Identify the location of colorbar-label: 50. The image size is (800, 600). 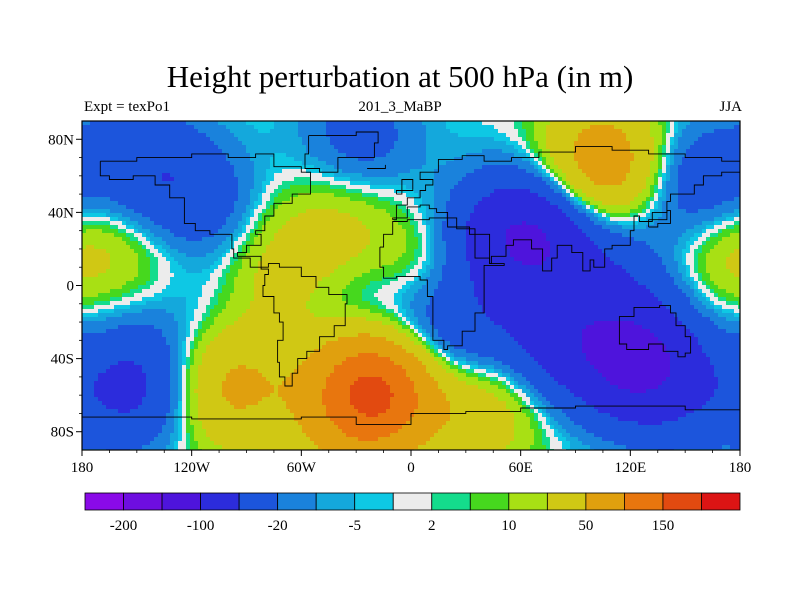
(585, 526).